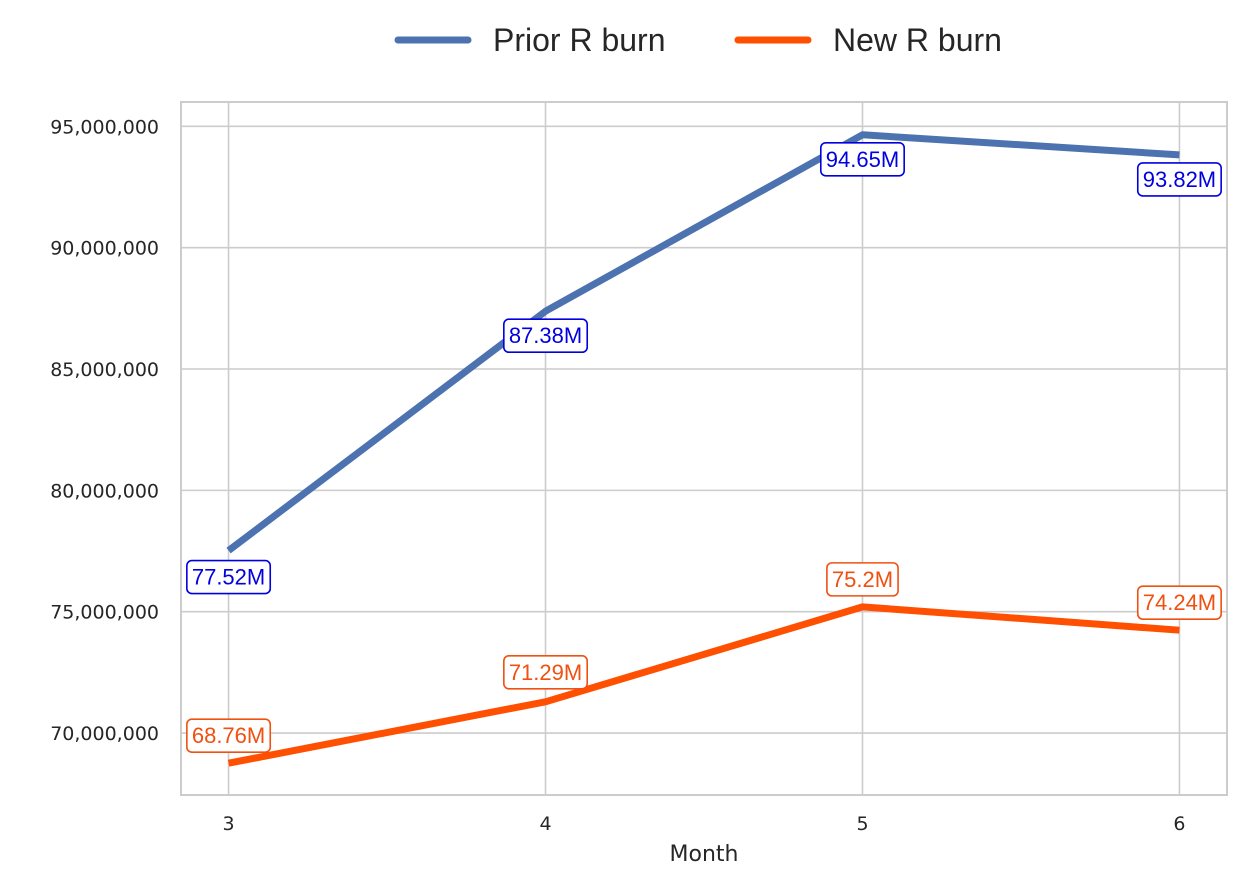 Image resolution: width=1241 pixels, height=881 pixels. I want to click on y-tick-label: 80,000,000, so click(104, 491).